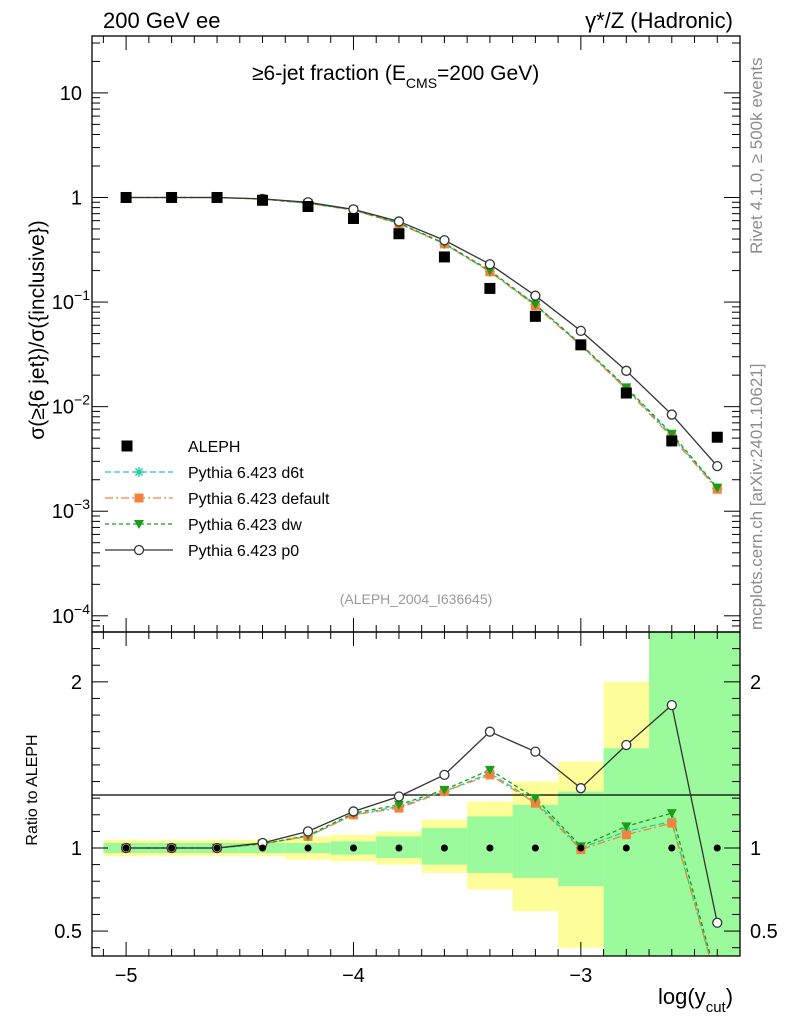 Image resolution: width=786 pixels, height=1024 pixels. I want to click on ratio-y-tick-label-left: 2, so click(76, 683).